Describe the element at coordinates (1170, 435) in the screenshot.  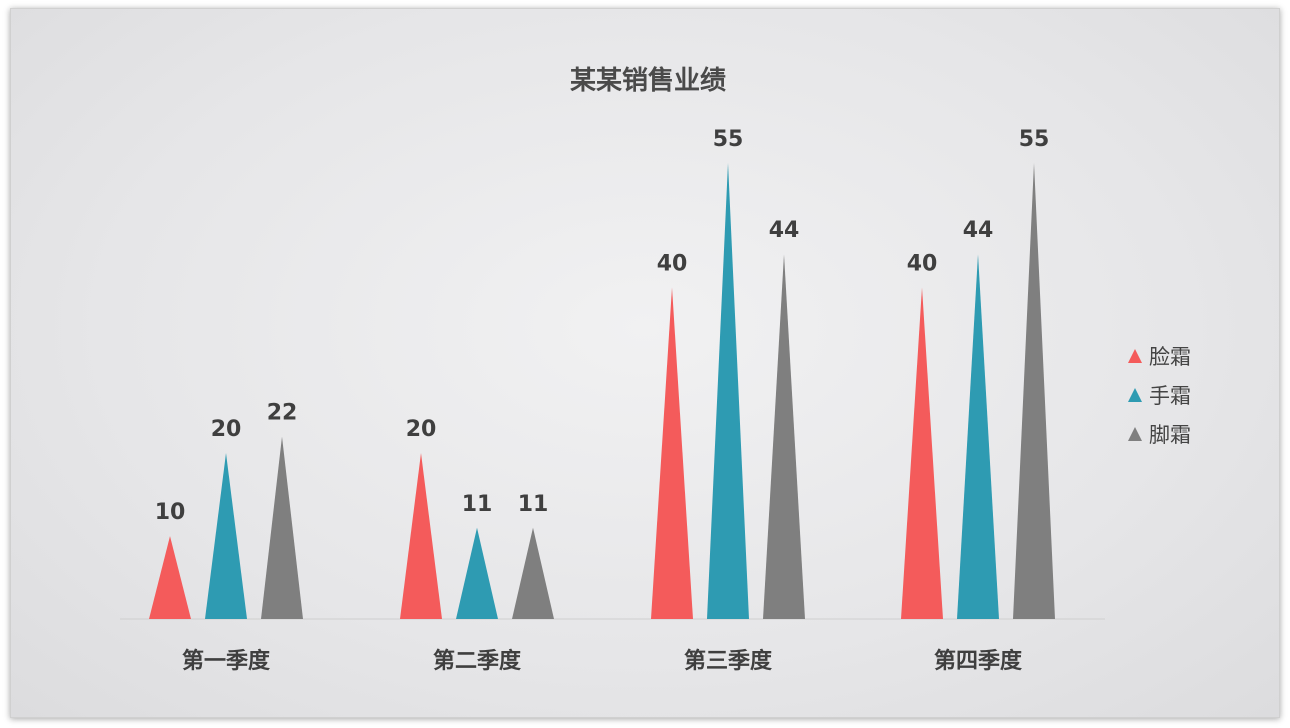
I see `legend-label-2: 脚霜` at that location.